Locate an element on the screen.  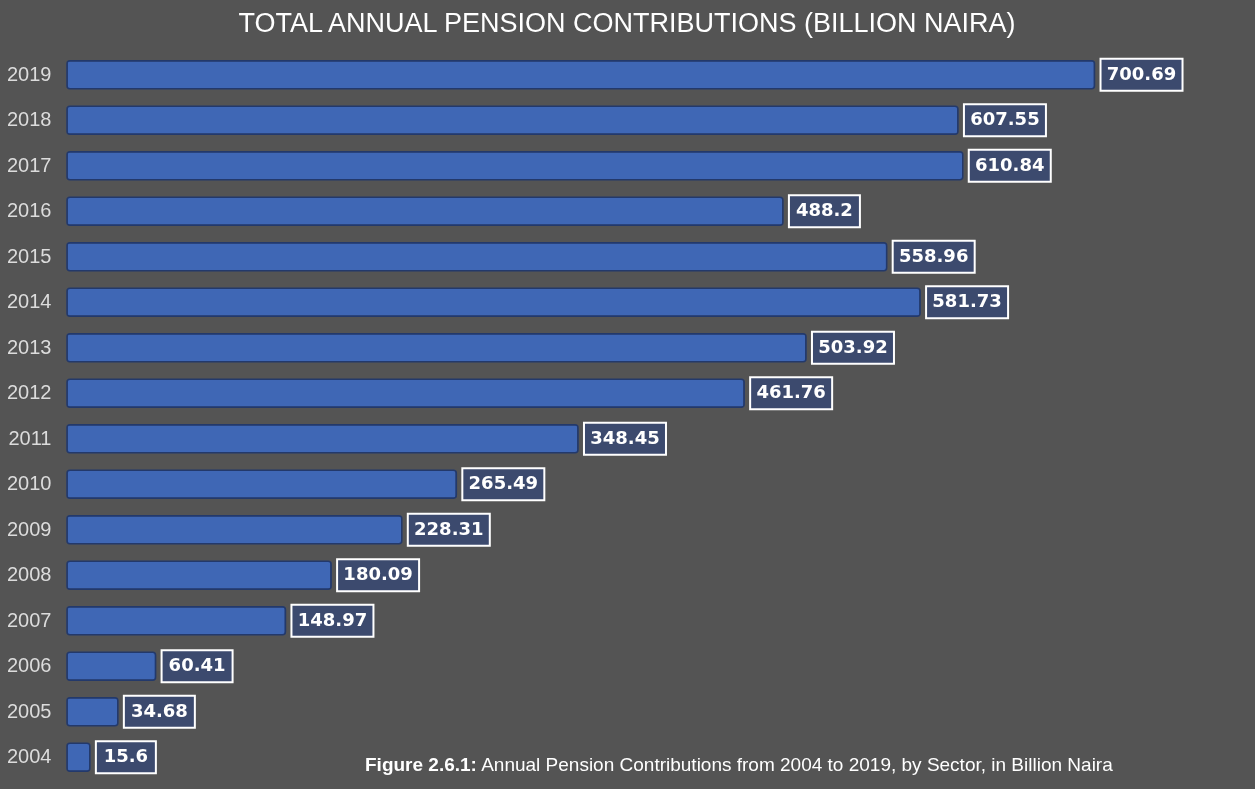
data-label: 461.76 is located at coordinates (791, 392).